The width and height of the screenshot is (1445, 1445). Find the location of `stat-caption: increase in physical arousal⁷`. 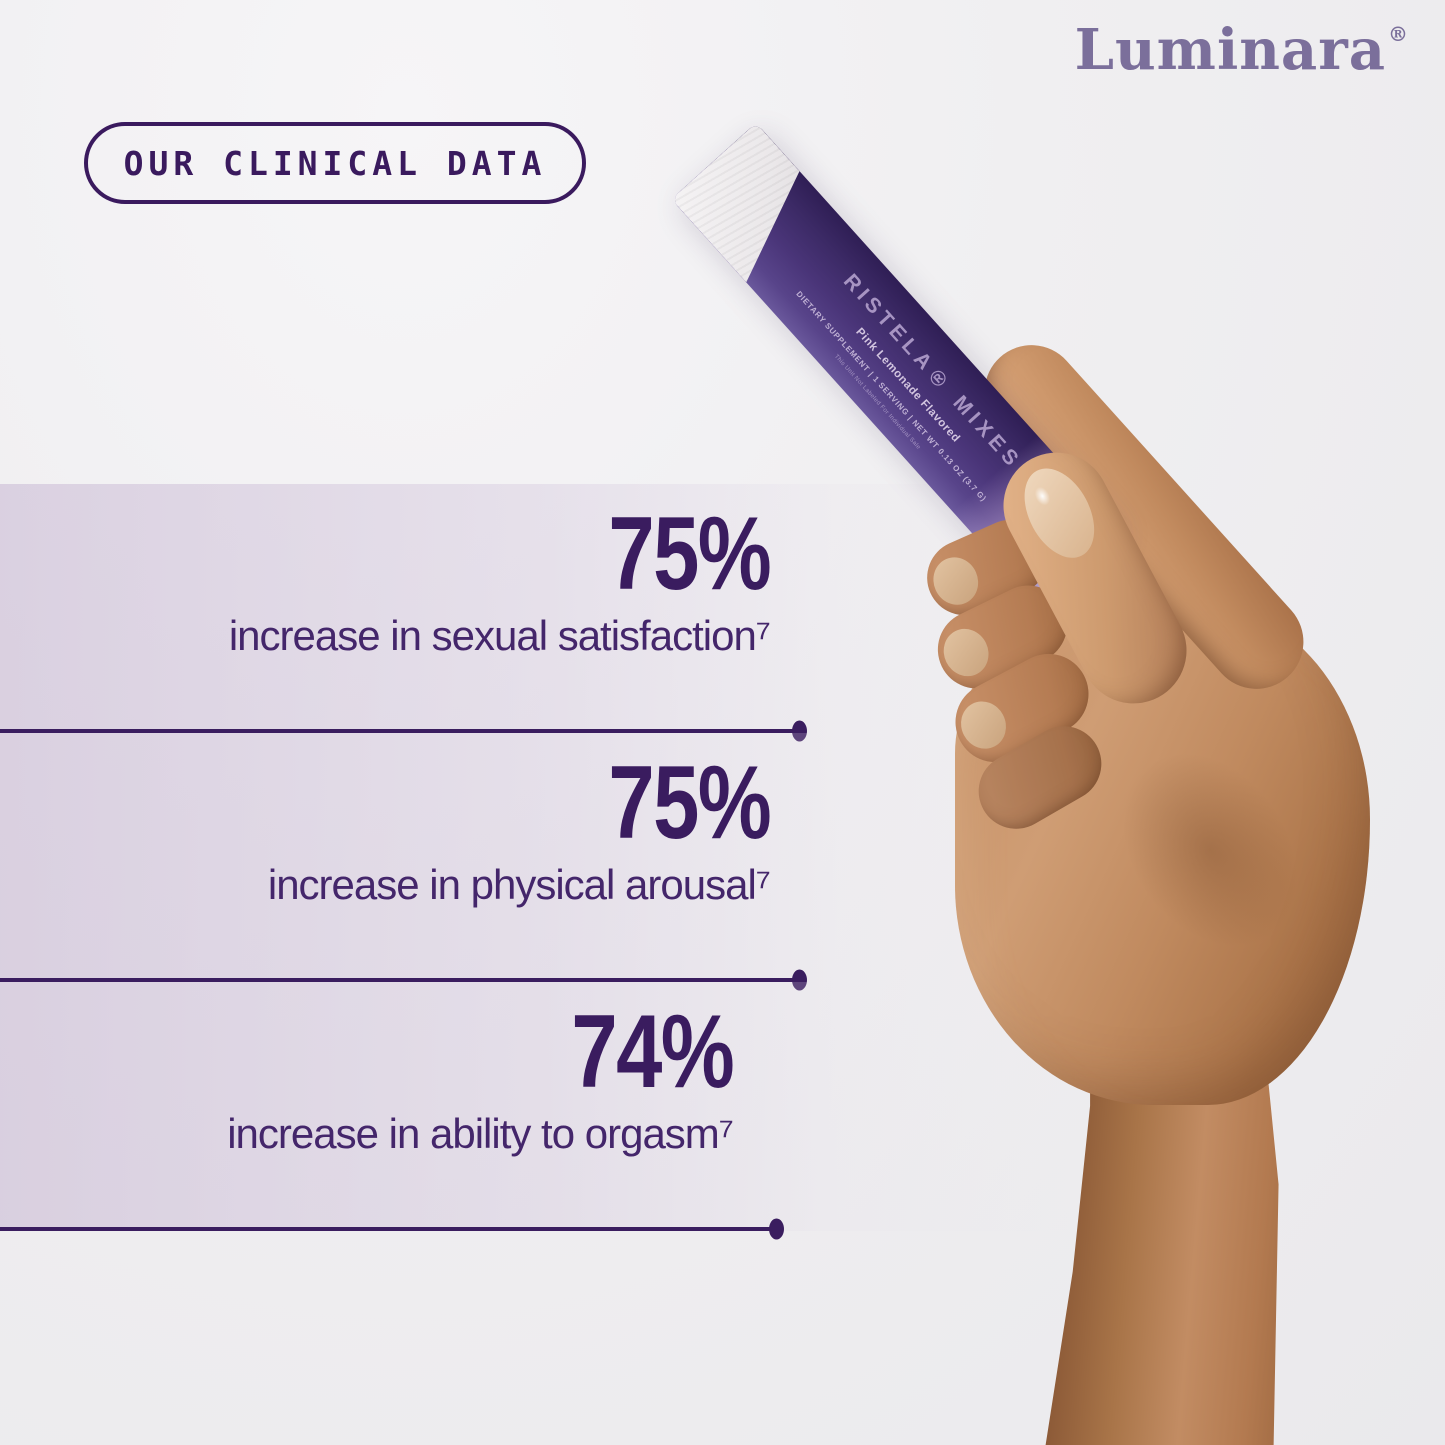

stat-caption: increase in physical arousal⁷ is located at coordinates (519, 885).